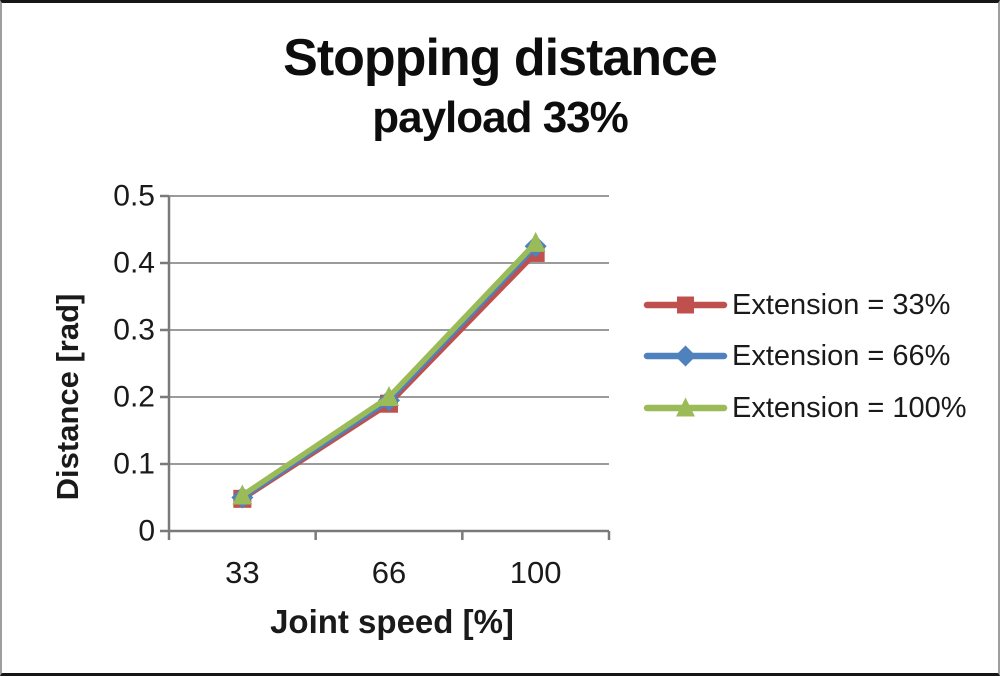  Describe the element at coordinates (841, 356) in the screenshot. I see `legend-label-1: Extension = 66%` at that location.